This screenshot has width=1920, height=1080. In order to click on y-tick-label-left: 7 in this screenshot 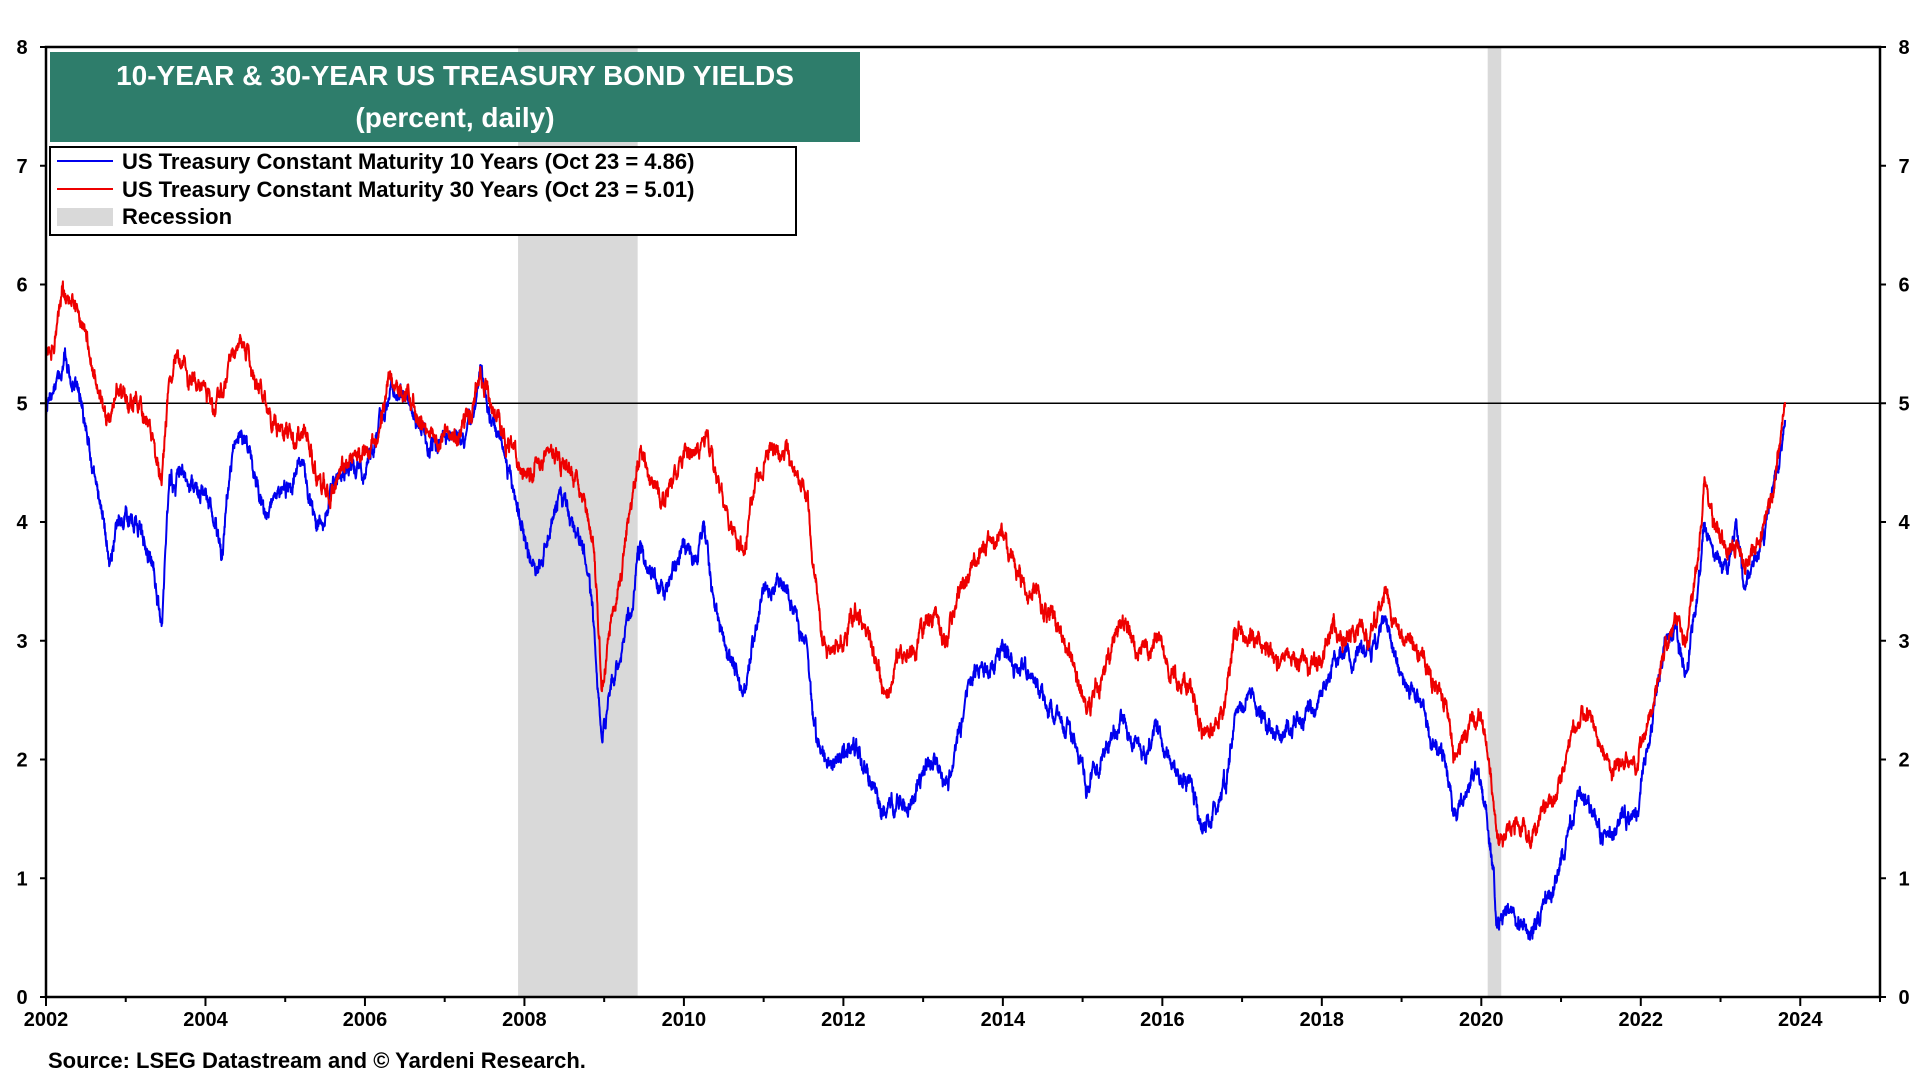, I will do `click(21, 167)`.